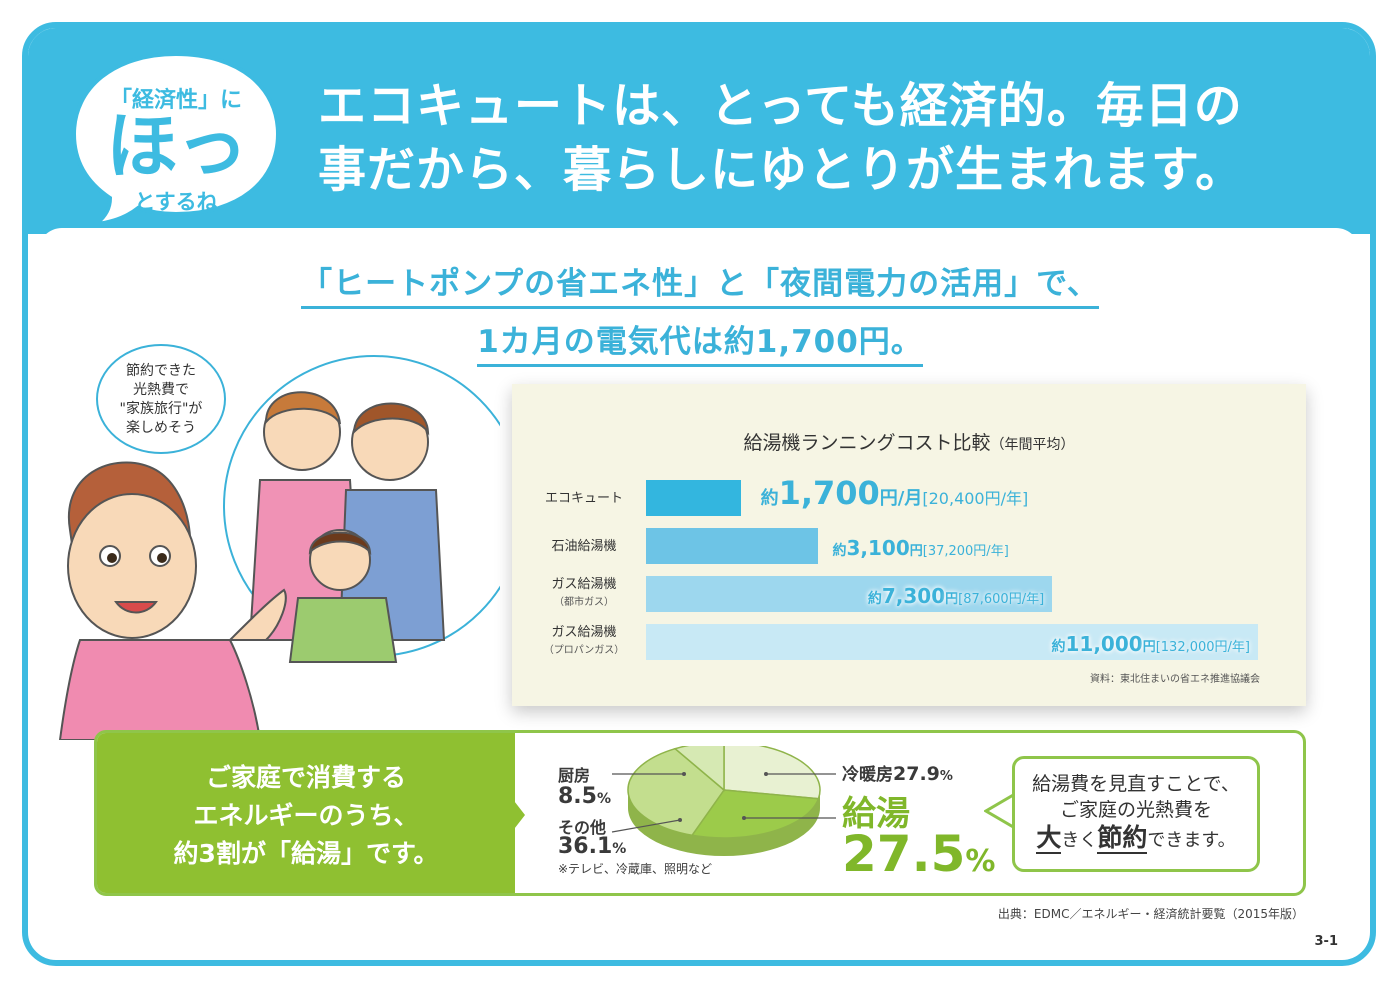 This screenshot has height=990, width=1400. I want to click on subhead-line-1: 「ヒートポンプの省エネ性」と「夜間電力の活用」で、, so click(700, 283).